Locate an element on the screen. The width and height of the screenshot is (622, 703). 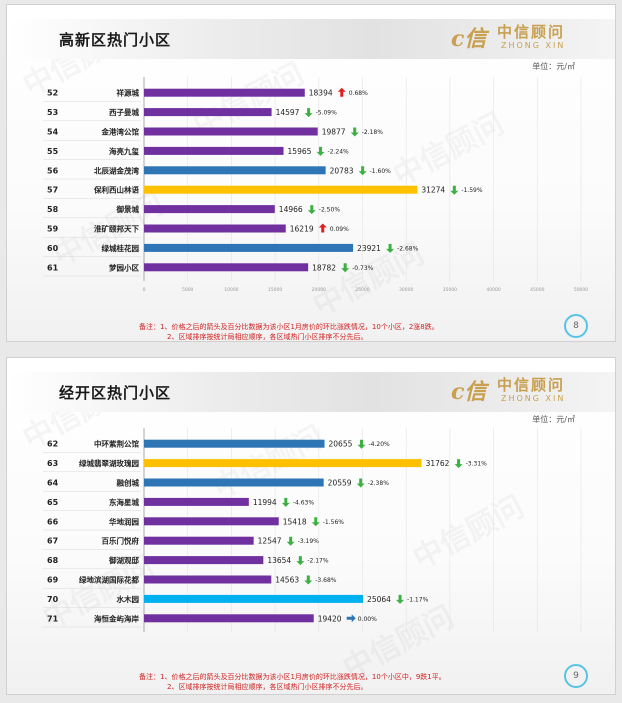
category-label: 东海星城 is located at coordinates (124, 502).